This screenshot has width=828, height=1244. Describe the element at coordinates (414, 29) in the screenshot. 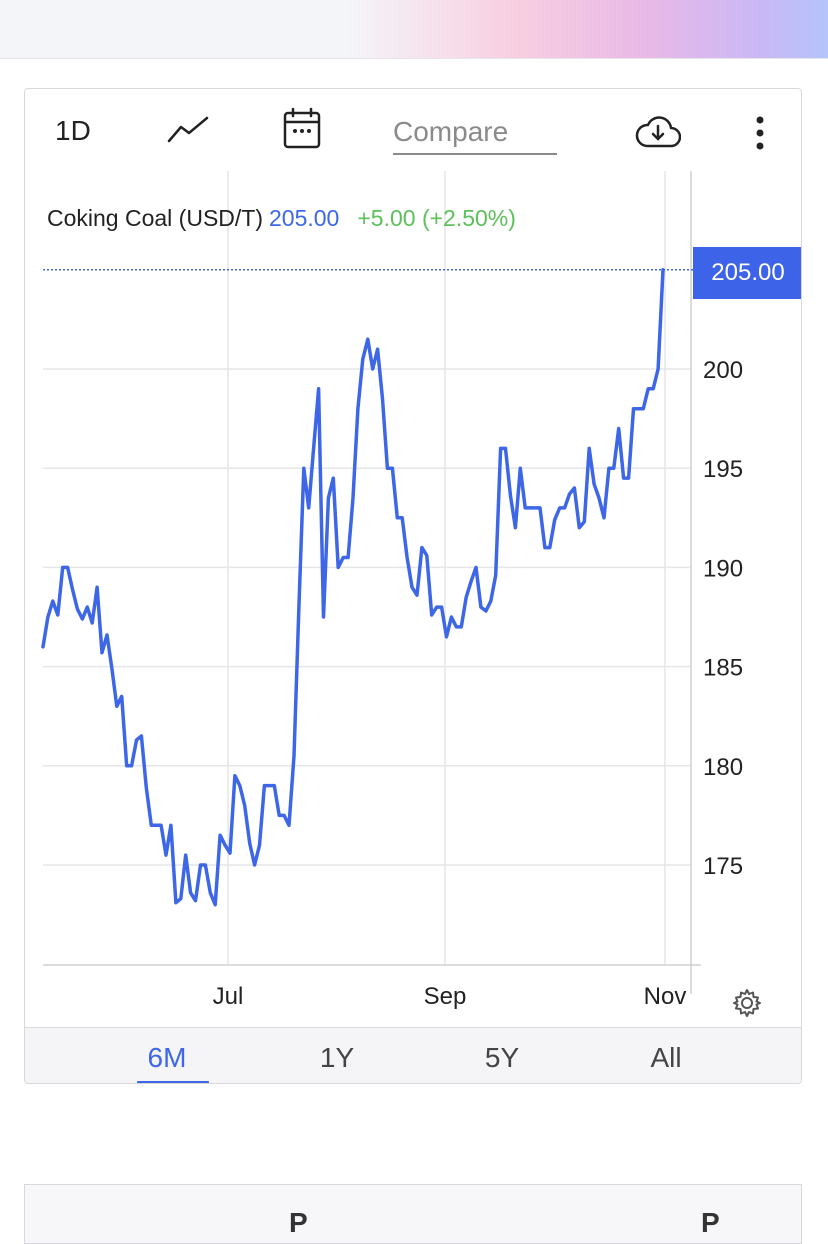

I see `top-banner` at that location.